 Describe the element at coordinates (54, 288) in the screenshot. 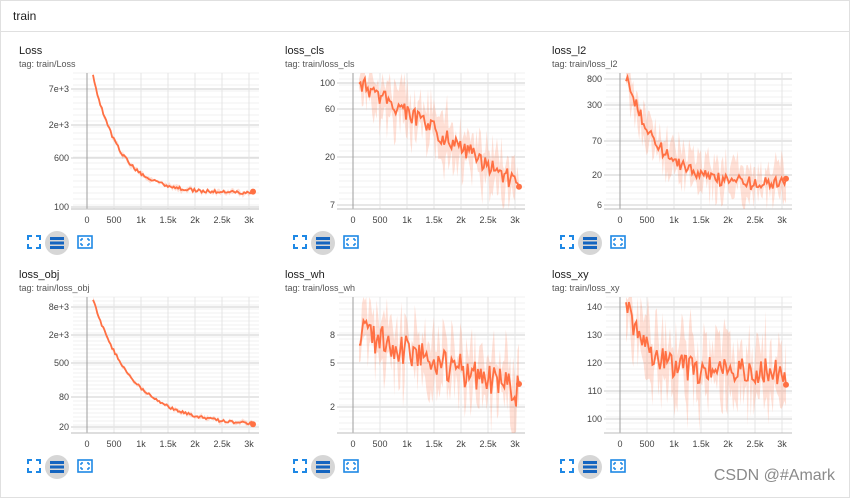

I see `chart-tag: tag: train/loss_obj` at that location.